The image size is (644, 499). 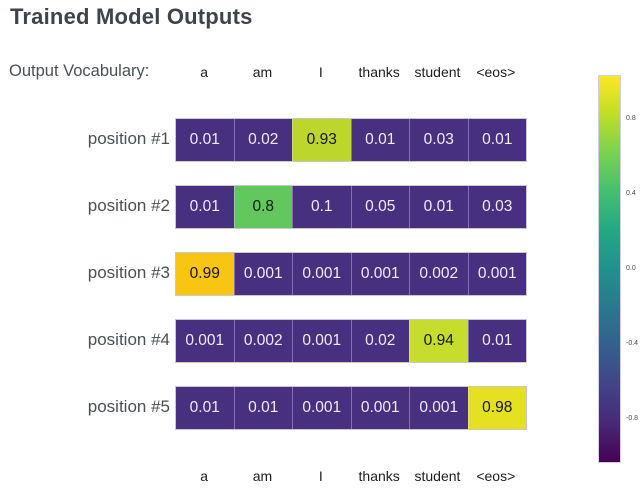 I want to click on cell-pos2-a: 0.01, so click(x=205, y=207).